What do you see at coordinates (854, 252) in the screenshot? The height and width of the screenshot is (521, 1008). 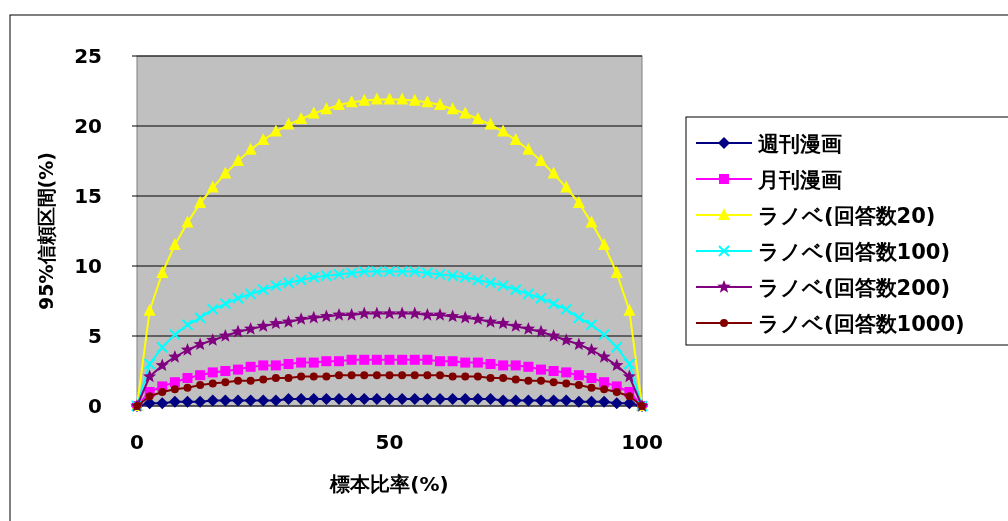 I see `legend-label: ラノベ(回答数100)` at bounding box center [854, 252].